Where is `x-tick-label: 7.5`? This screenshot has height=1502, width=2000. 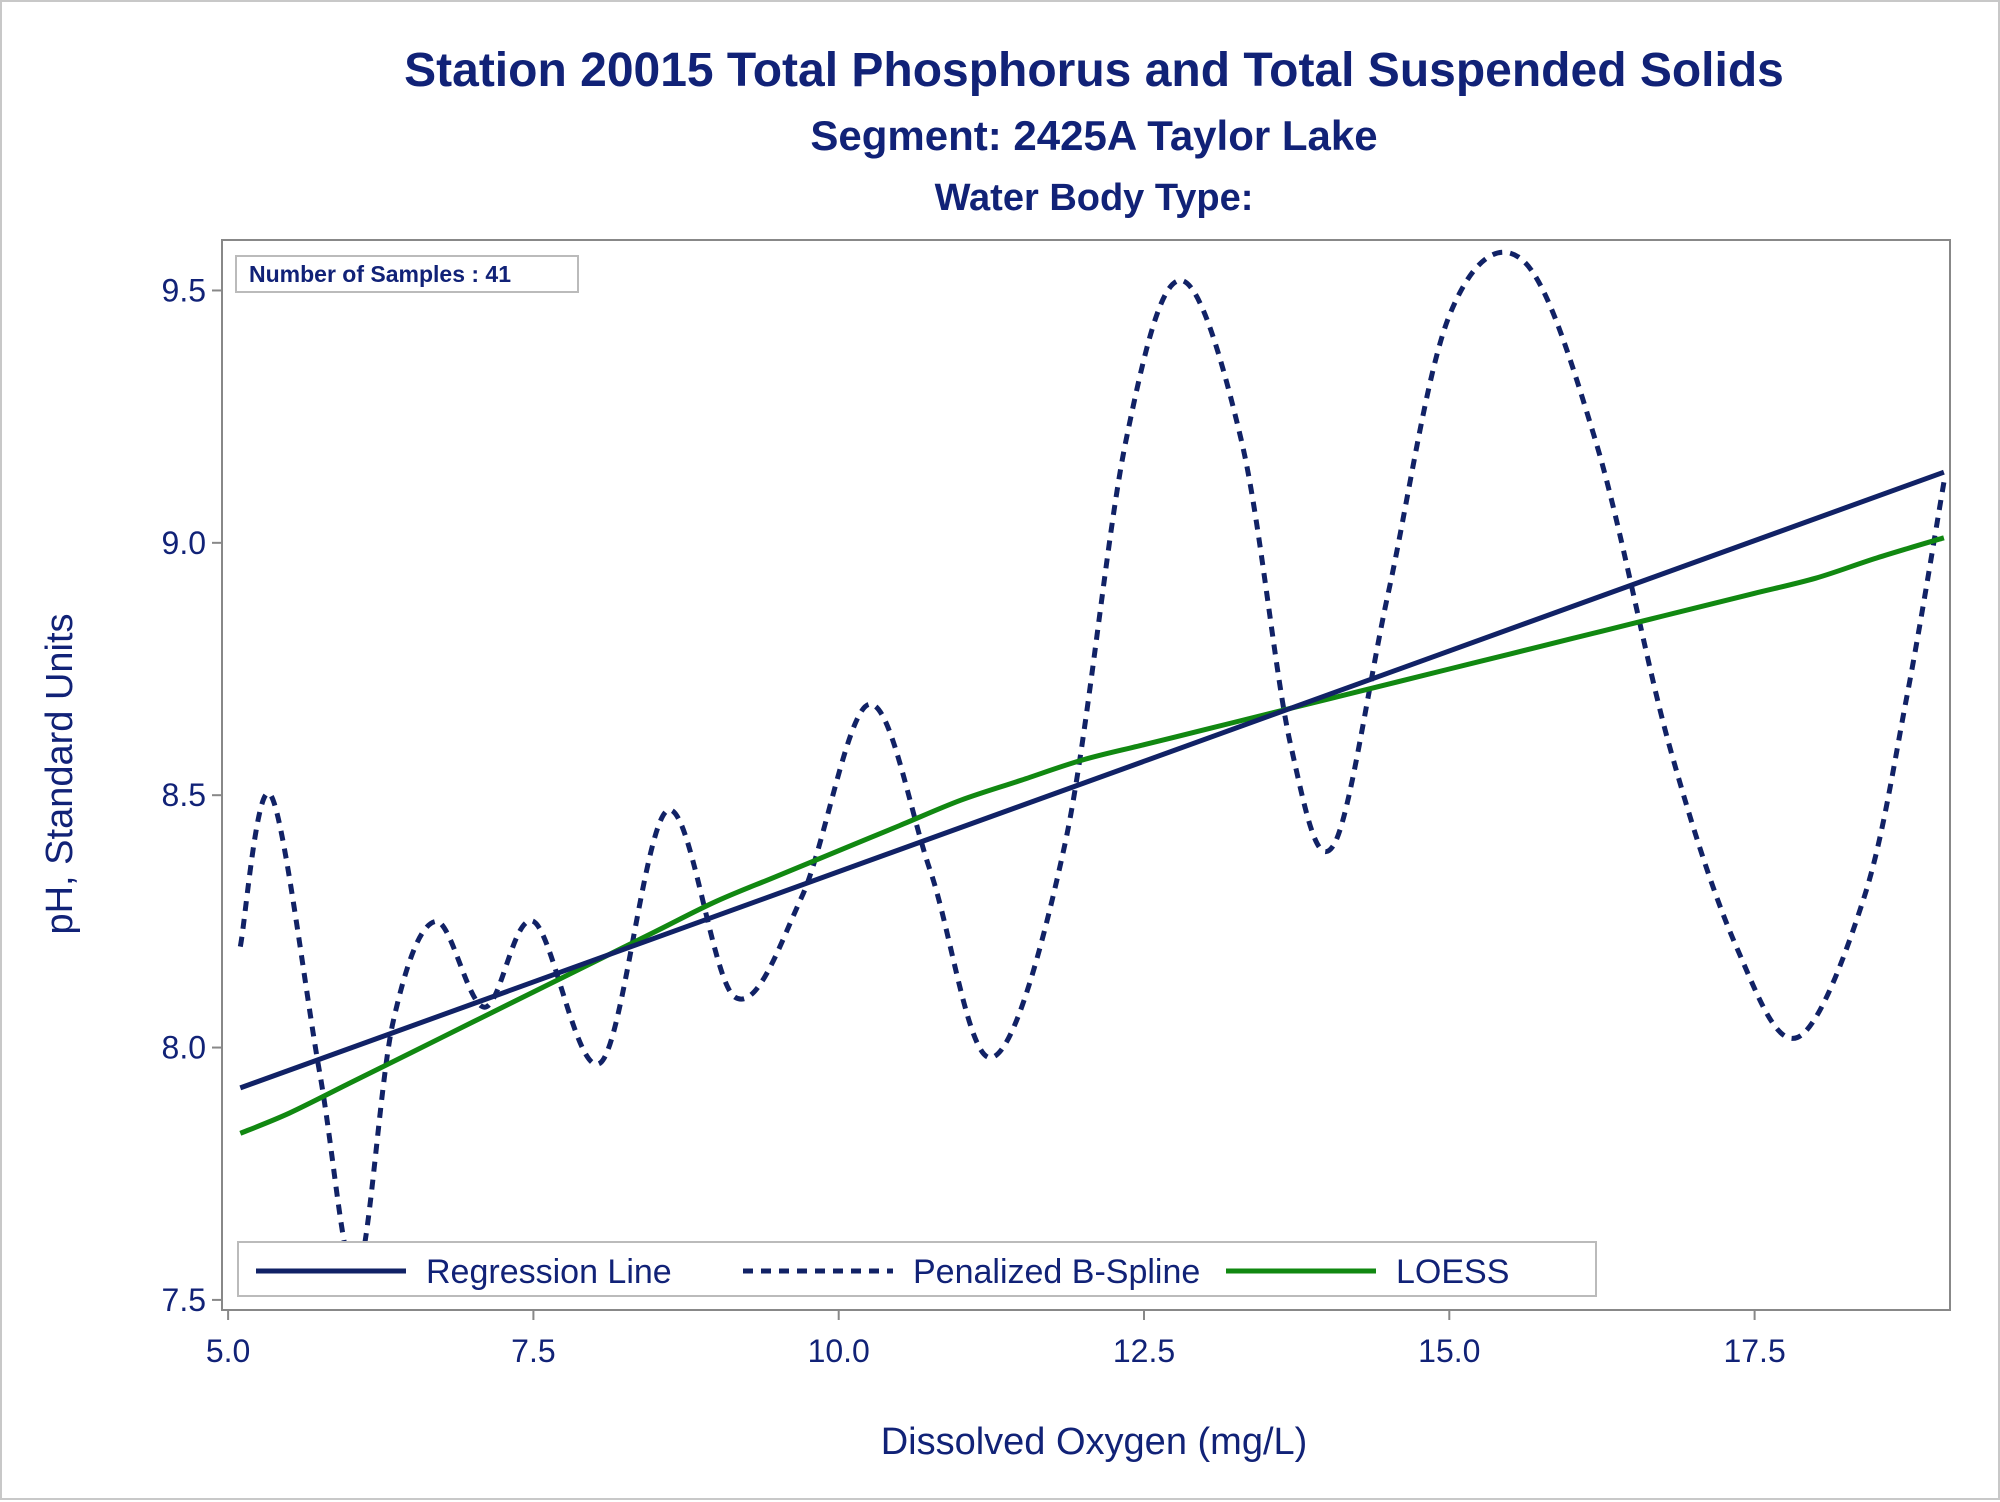 x-tick-label: 7.5 is located at coordinates (533, 1351).